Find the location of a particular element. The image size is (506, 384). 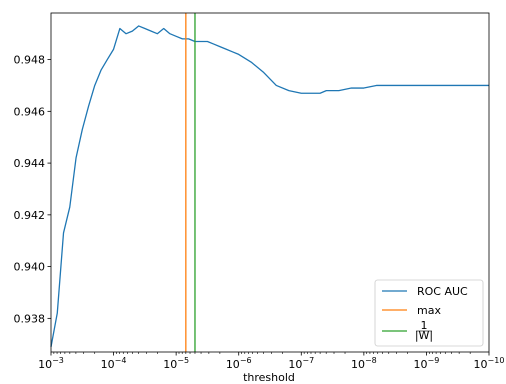

legend-box is located at coordinates (429, 313).